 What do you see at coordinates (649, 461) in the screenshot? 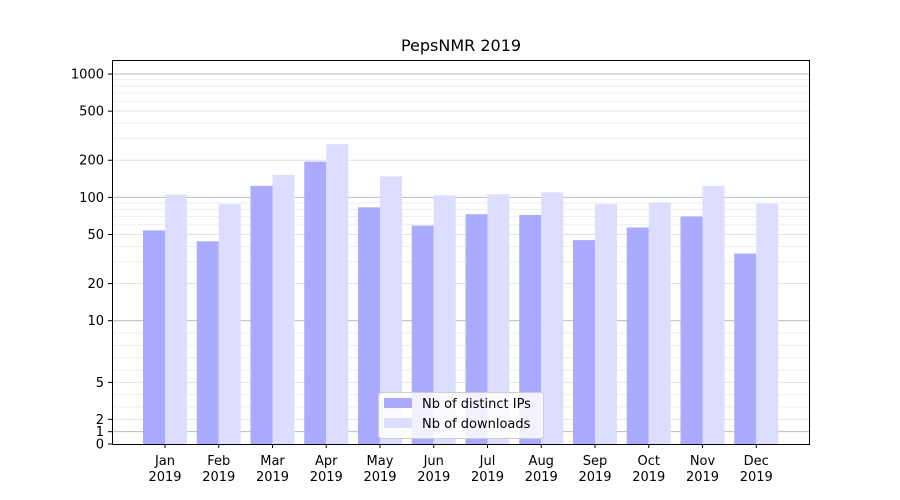
I see `x-tick-label-month: Oct` at bounding box center [649, 461].